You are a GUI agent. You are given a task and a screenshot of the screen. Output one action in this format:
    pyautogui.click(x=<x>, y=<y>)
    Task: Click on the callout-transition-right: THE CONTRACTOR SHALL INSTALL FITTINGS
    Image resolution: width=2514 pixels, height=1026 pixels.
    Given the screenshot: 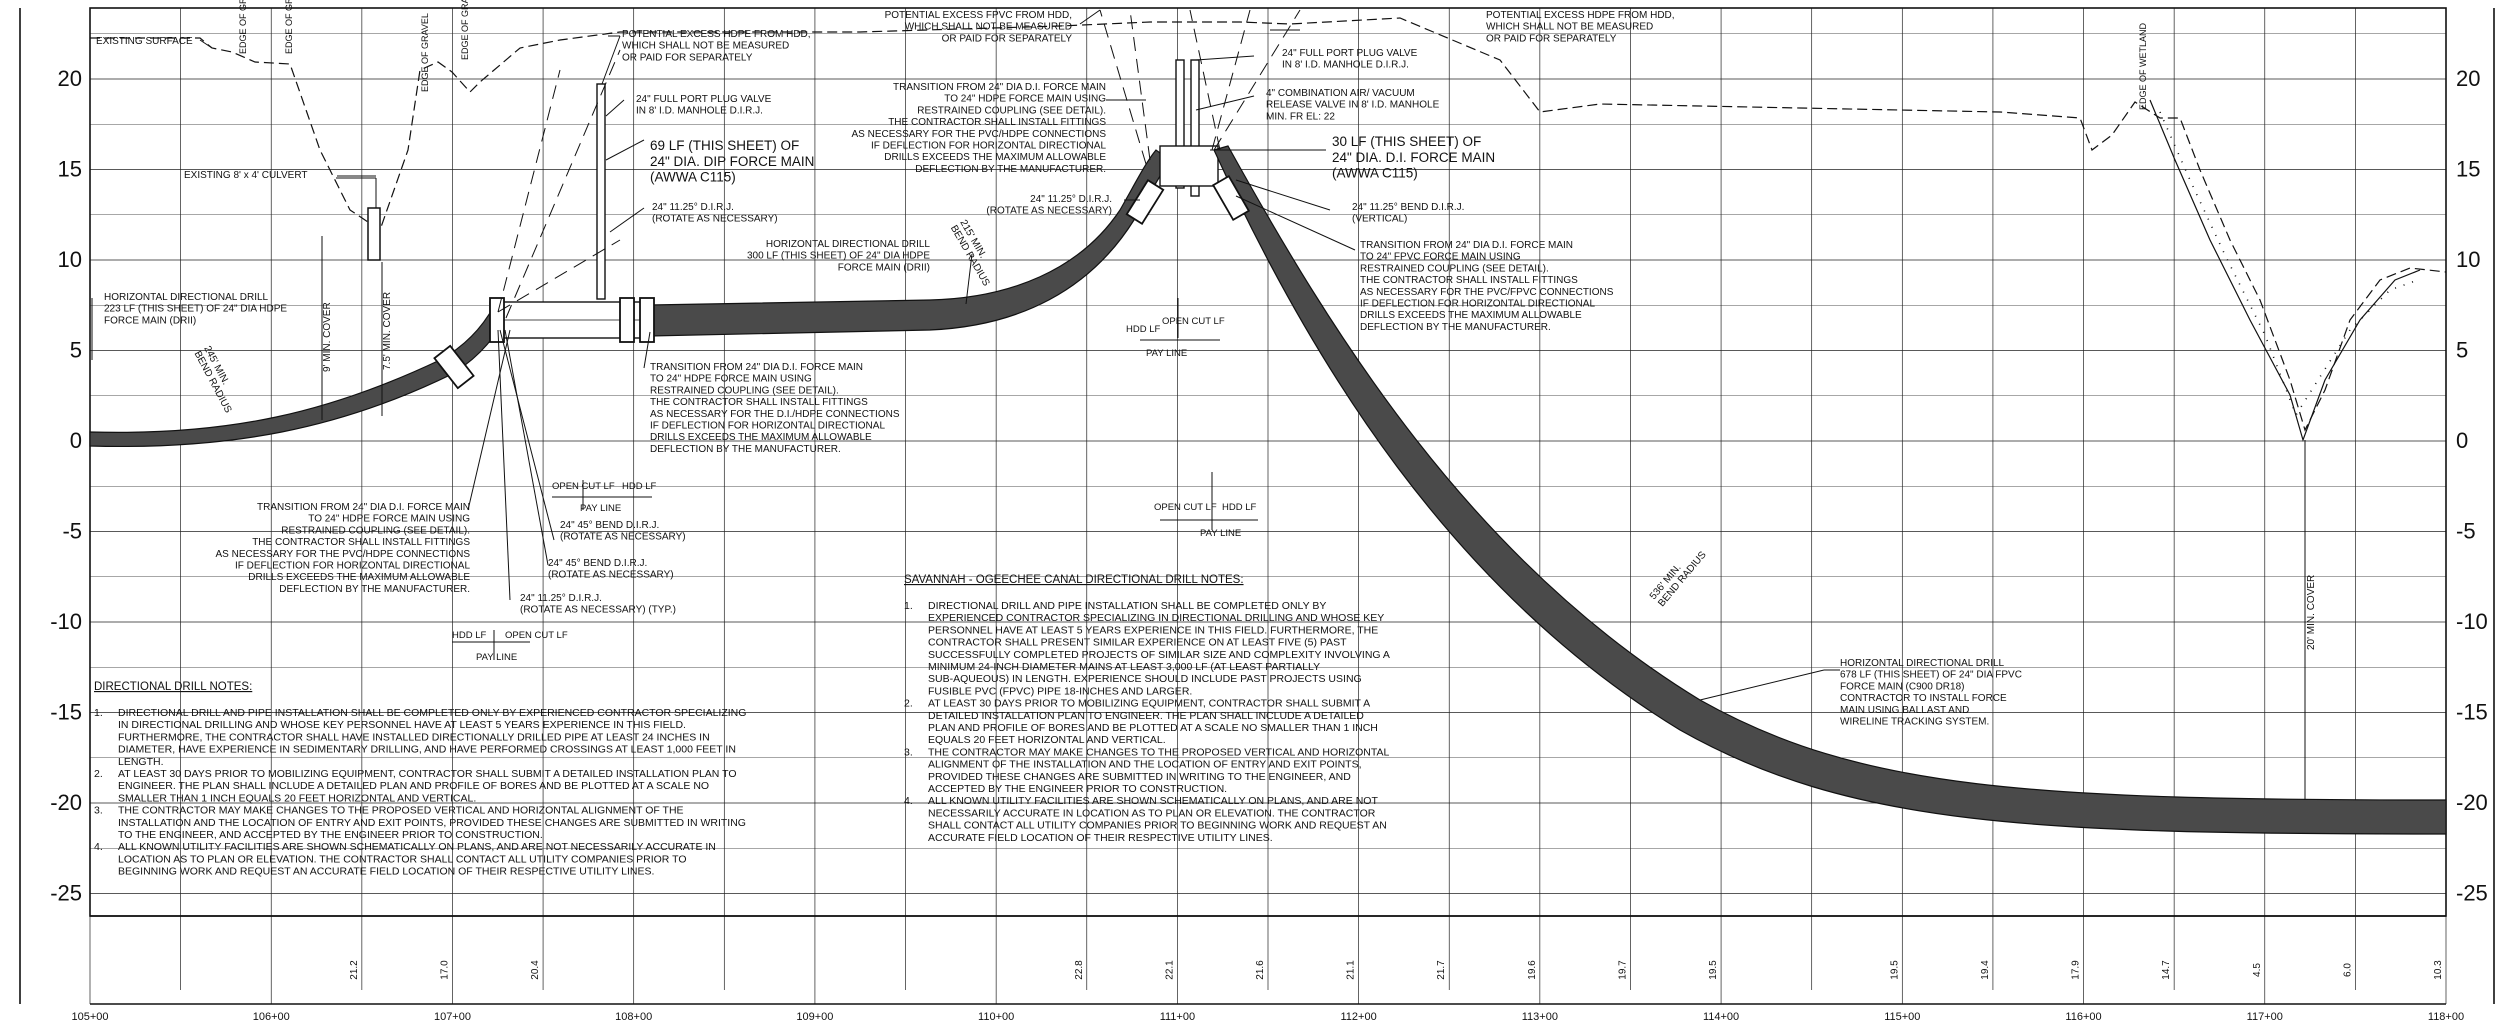 What is the action you would take?
    pyautogui.click(x=1469, y=280)
    